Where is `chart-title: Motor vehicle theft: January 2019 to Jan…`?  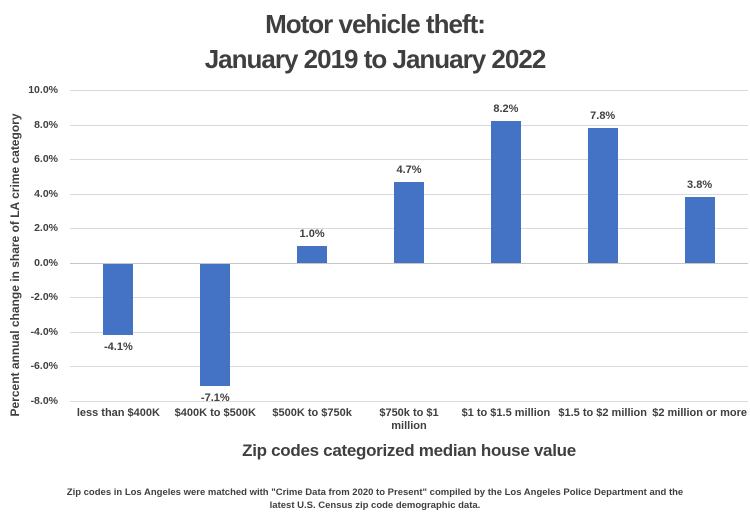
chart-title: Motor vehicle theft: January 2019 to Jan… is located at coordinates (375, 42).